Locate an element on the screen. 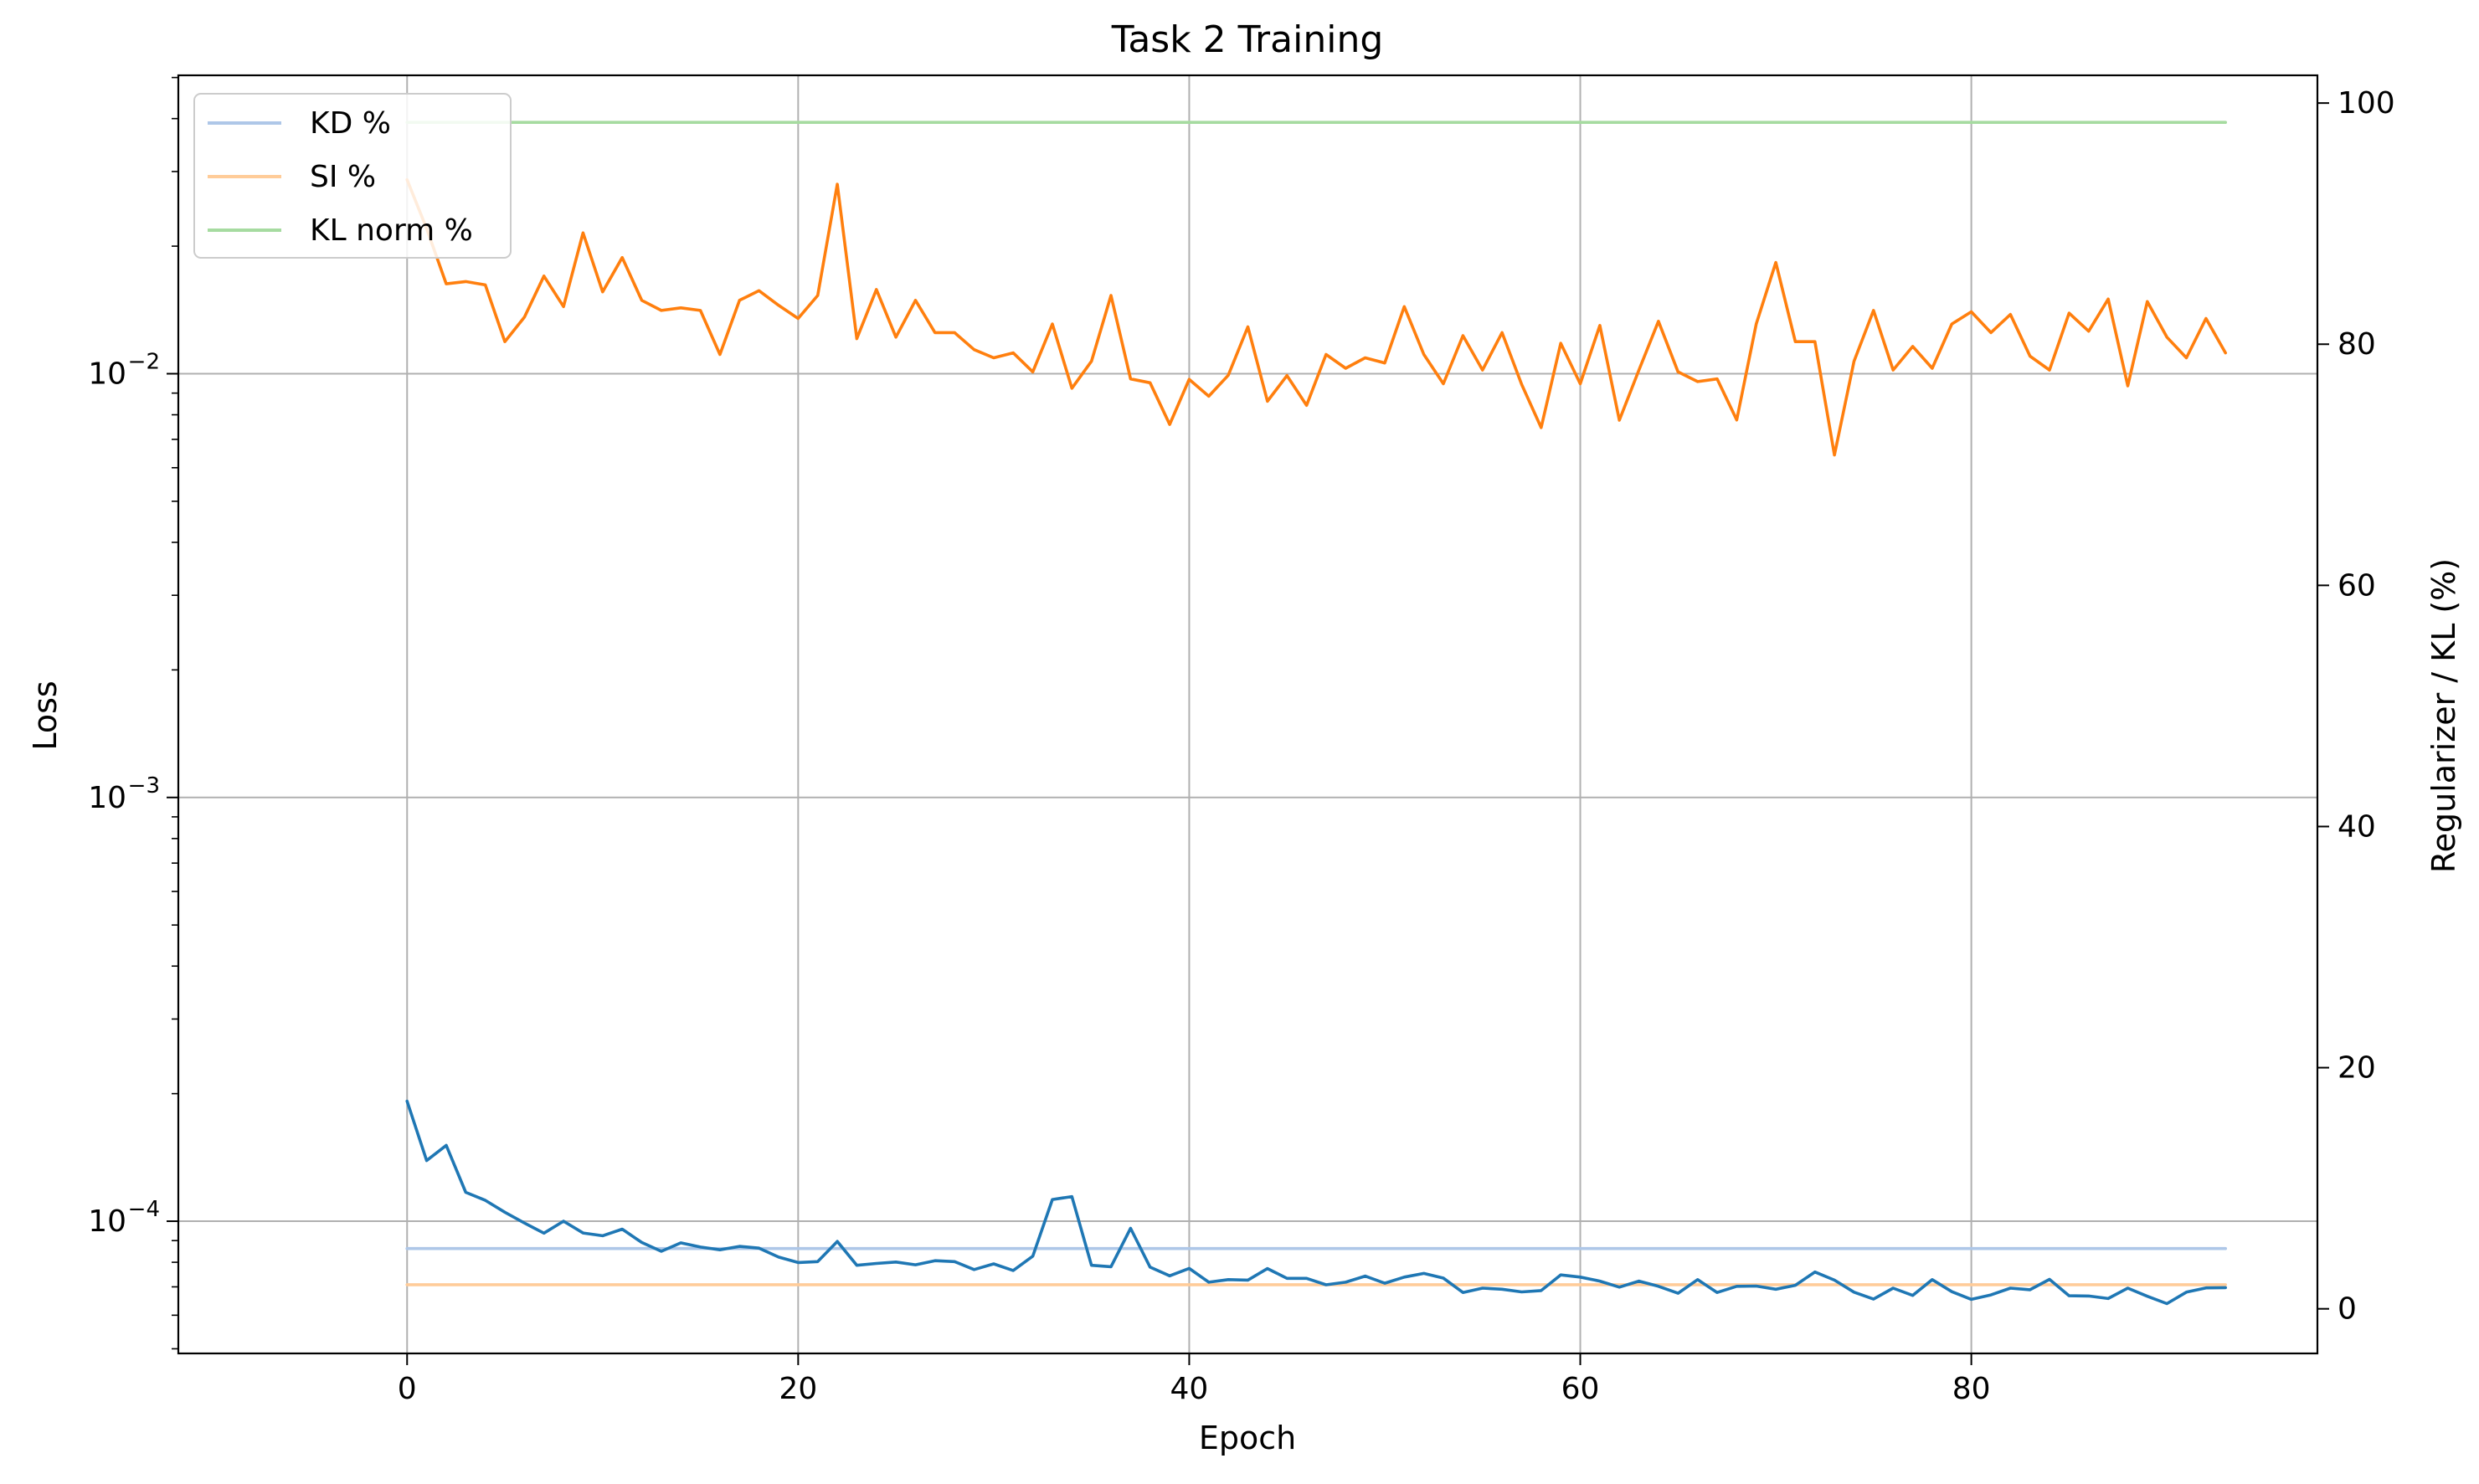  x-tick-label: 0 is located at coordinates (407, 1389).